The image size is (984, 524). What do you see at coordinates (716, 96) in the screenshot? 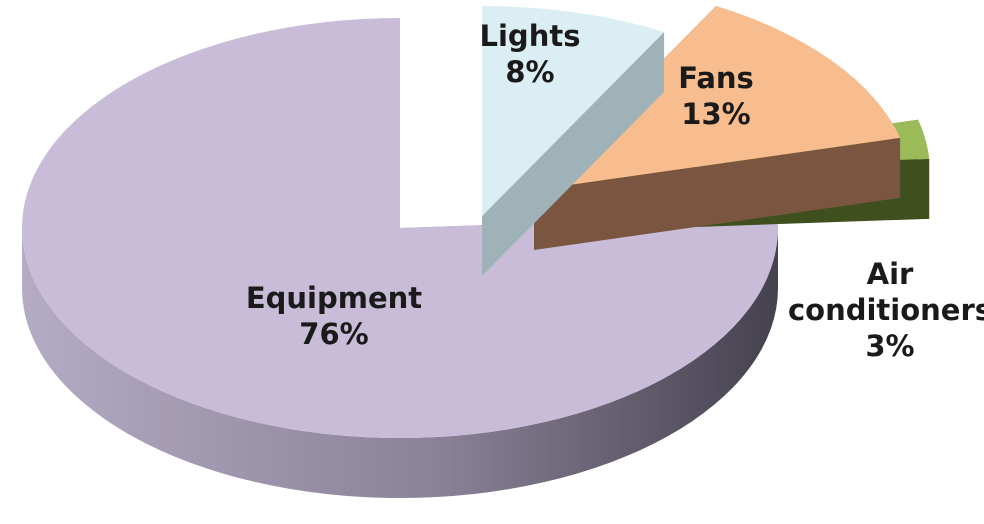
I see `slice-label-fans: Fans 13%` at bounding box center [716, 96].